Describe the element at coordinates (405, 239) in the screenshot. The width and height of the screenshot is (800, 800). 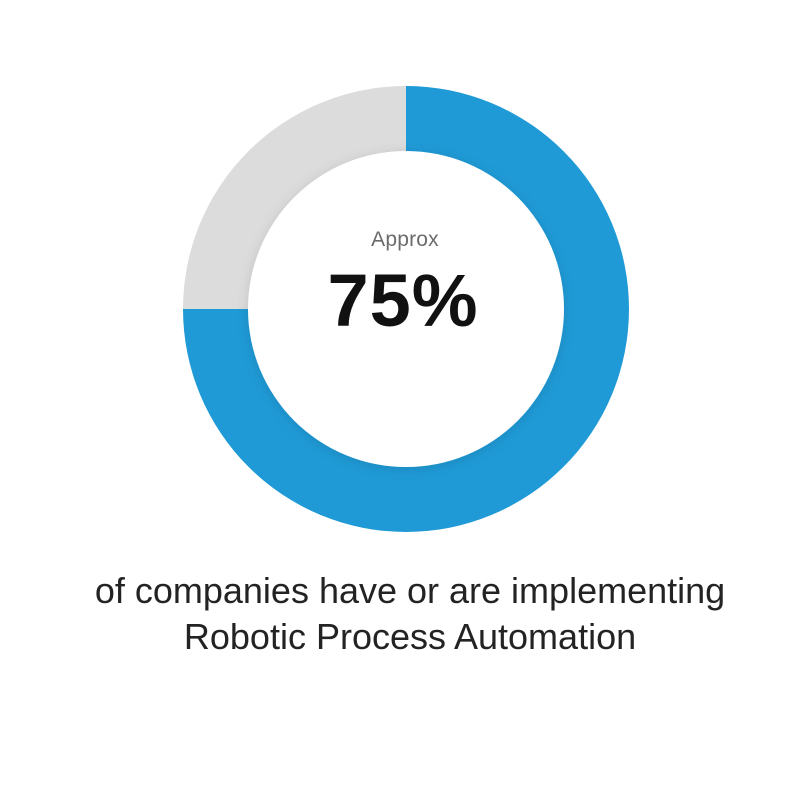
I see `center-label: Approx` at that location.